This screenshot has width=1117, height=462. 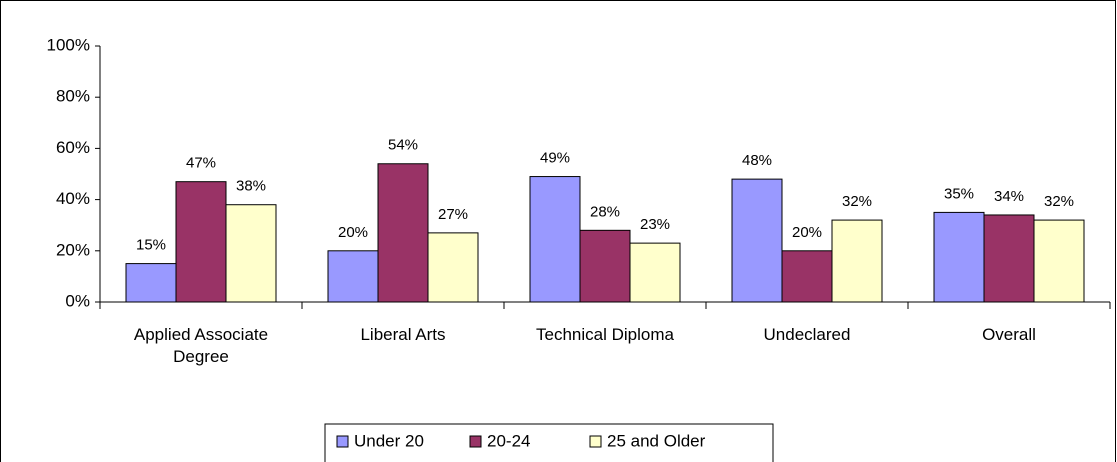 What do you see at coordinates (656, 440) in the screenshot?
I see `legend-label: 25 and Older` at bounding box center [656, 440].